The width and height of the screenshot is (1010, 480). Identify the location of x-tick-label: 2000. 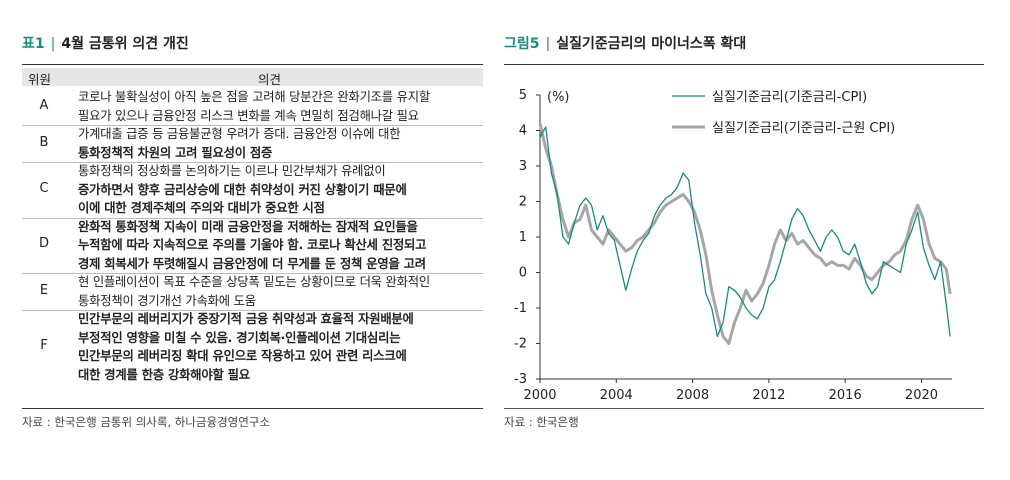
(539, 395).